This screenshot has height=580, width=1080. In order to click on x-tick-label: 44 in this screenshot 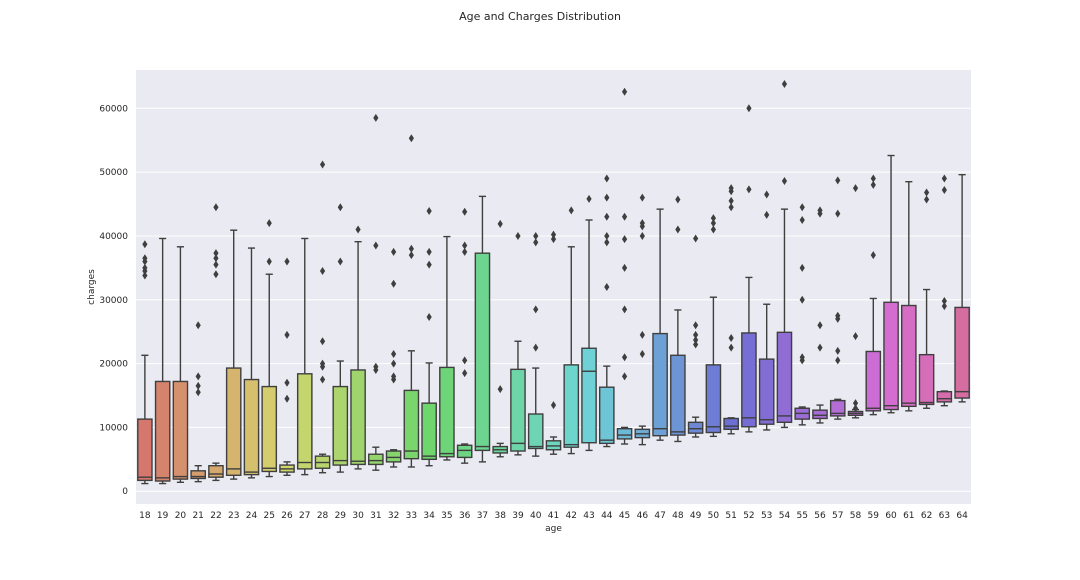, I will do `click(607, 516)`.